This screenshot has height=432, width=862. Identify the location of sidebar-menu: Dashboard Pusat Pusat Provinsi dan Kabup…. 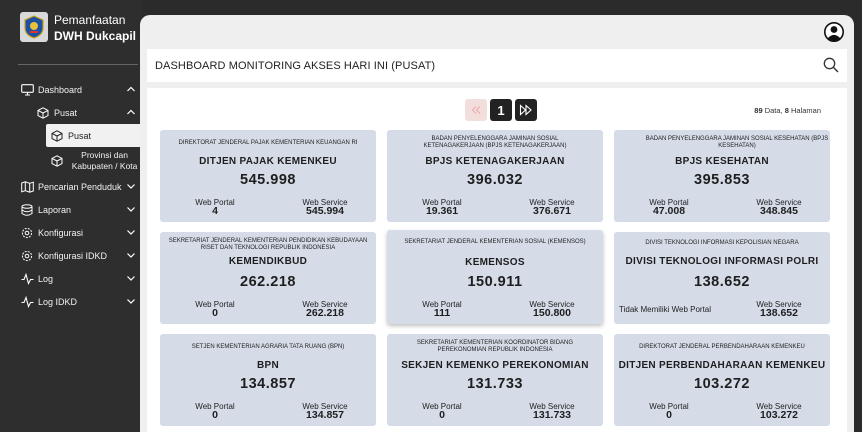
(71, 195).